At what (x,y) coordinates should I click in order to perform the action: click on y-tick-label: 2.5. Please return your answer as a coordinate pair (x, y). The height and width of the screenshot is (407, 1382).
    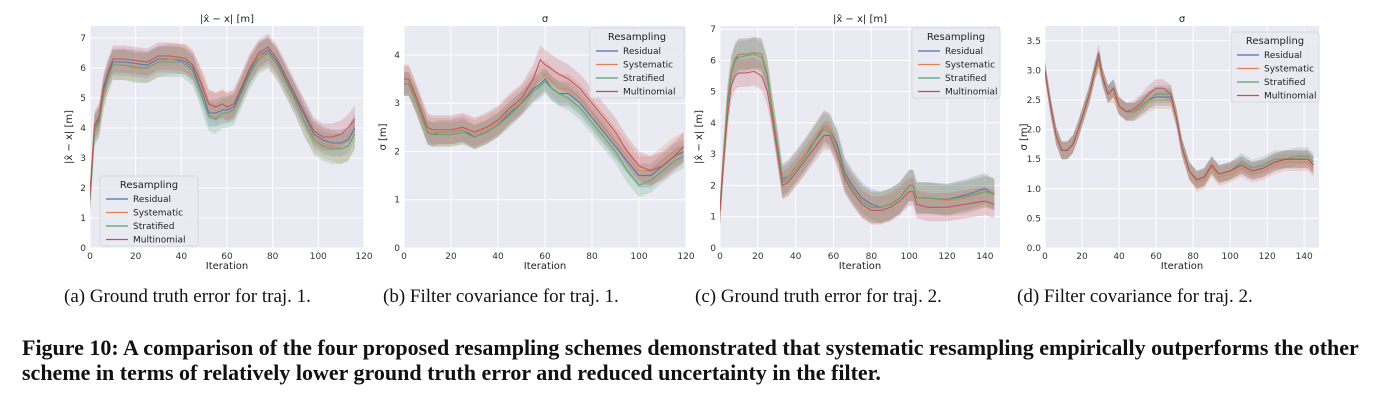
    Looking at the image, I should click on (1034, 101).